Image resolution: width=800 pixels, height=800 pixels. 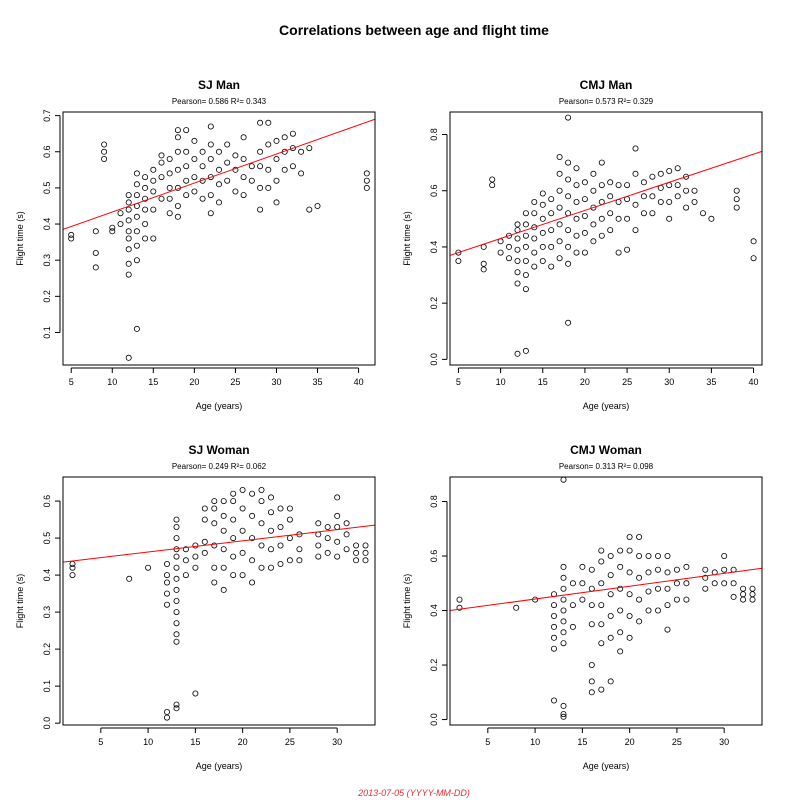 I want to click on x-tick-label: 15, so click(x=195, y=742).